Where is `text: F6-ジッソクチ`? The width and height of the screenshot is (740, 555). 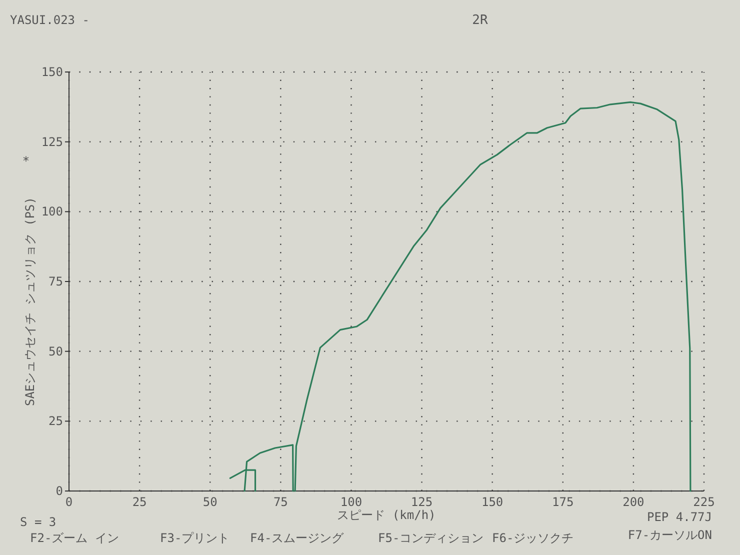 text: F6-ジッソクチ is located at coordinates (533, 538).